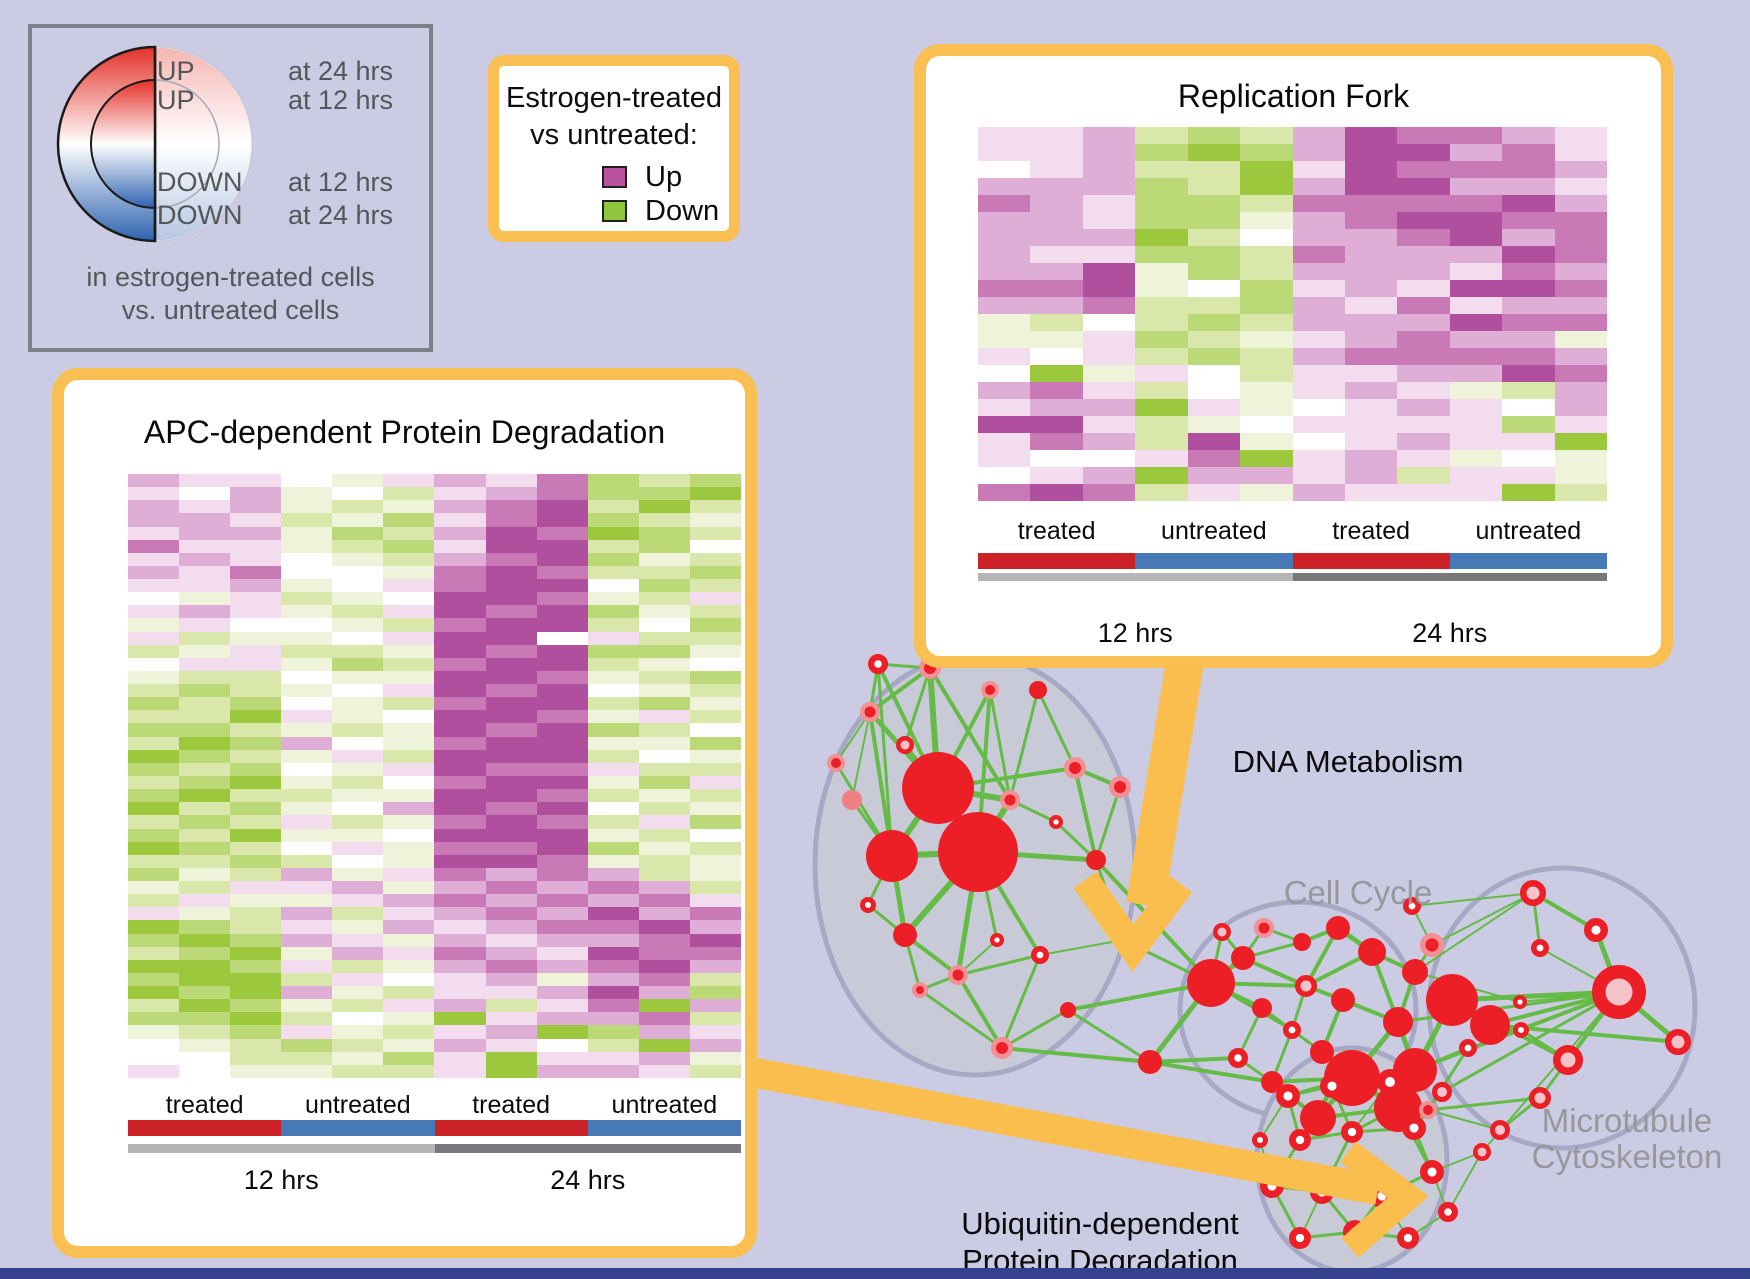 The width and height of the screenshot is (1750, 1279). Describe the element at coordinates (614, 135) in the screenshot. I see `legend-title-line2: vs untreated:` at that location.